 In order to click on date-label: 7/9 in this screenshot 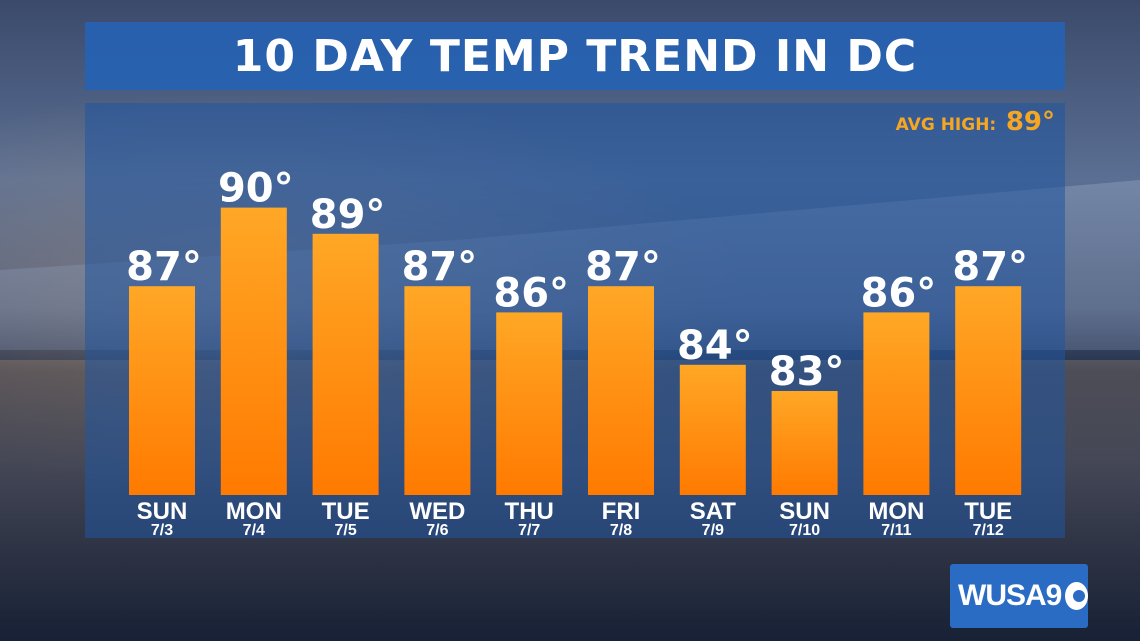, I will do `click(713, 530)`.